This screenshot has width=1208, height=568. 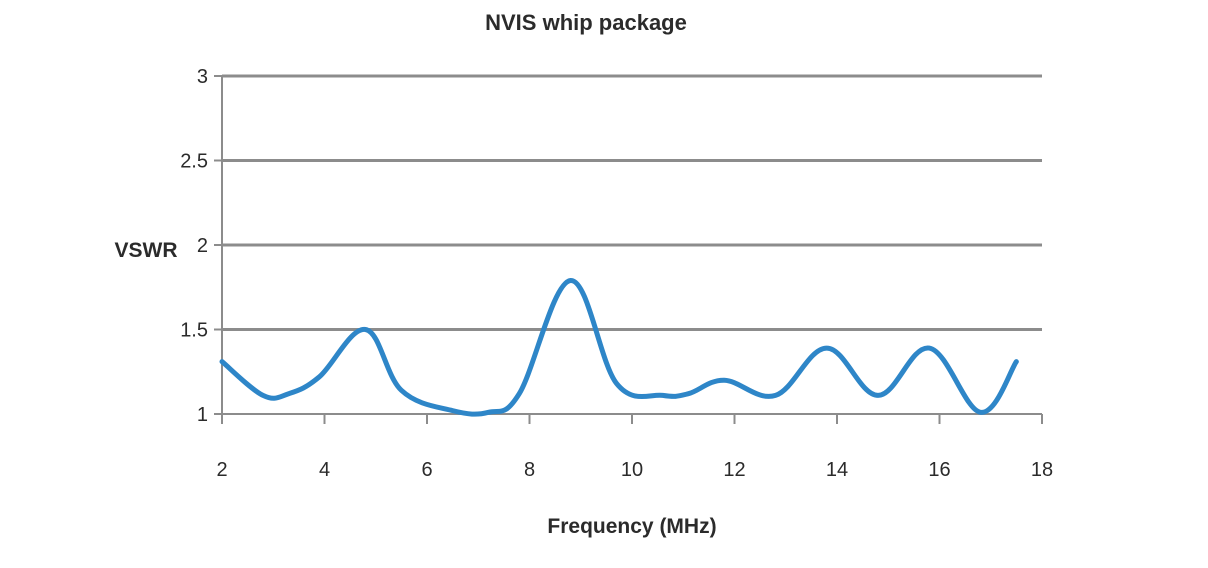 What do you see at coordinates (1042, 470) in the screenshot?
I see `x-tick-label-8: 18` at bounding box center [1042, 470].